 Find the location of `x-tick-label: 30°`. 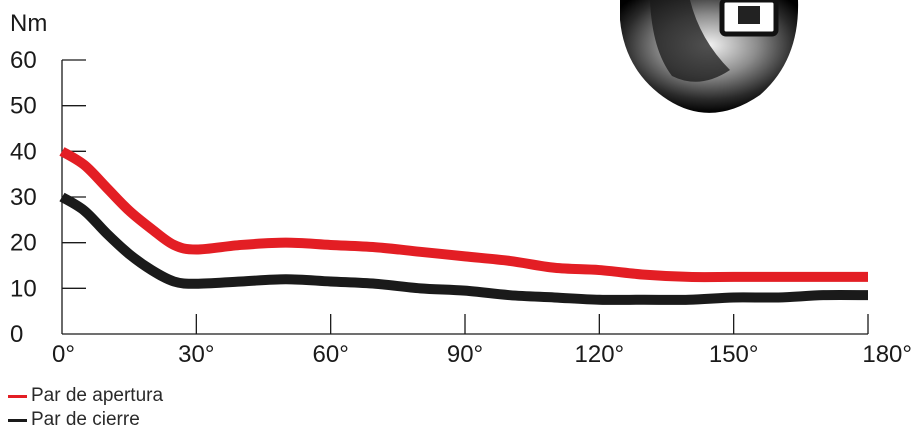

x-tick-label: 30° is located at coordinates (196, 354).